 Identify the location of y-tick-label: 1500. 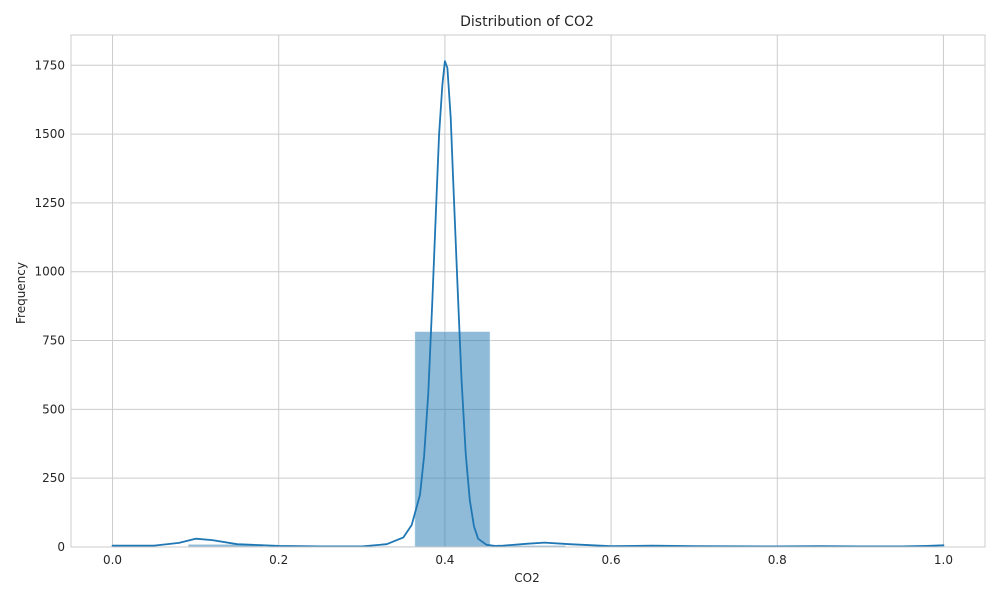
(49, 134).